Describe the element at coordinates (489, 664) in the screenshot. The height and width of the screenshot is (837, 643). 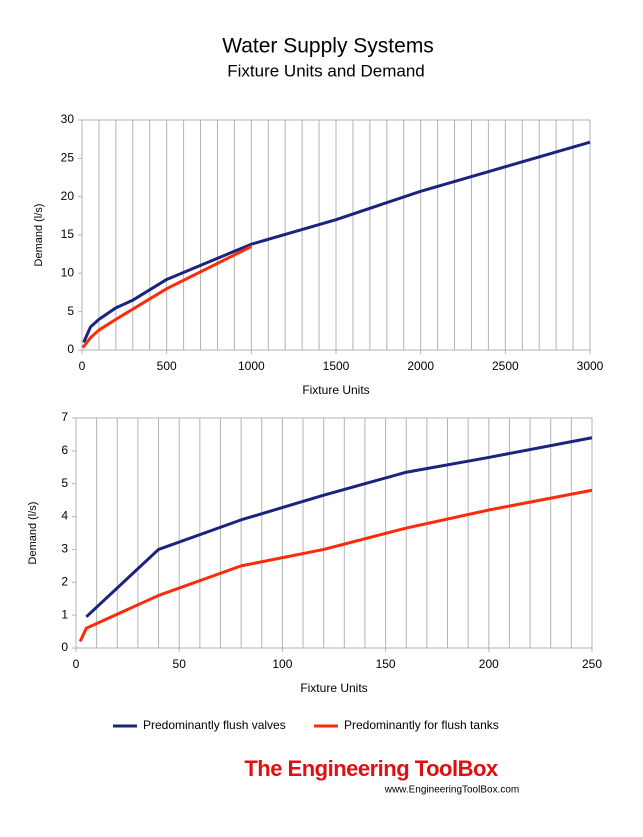
I see `x-tick-label: 200` at that location.